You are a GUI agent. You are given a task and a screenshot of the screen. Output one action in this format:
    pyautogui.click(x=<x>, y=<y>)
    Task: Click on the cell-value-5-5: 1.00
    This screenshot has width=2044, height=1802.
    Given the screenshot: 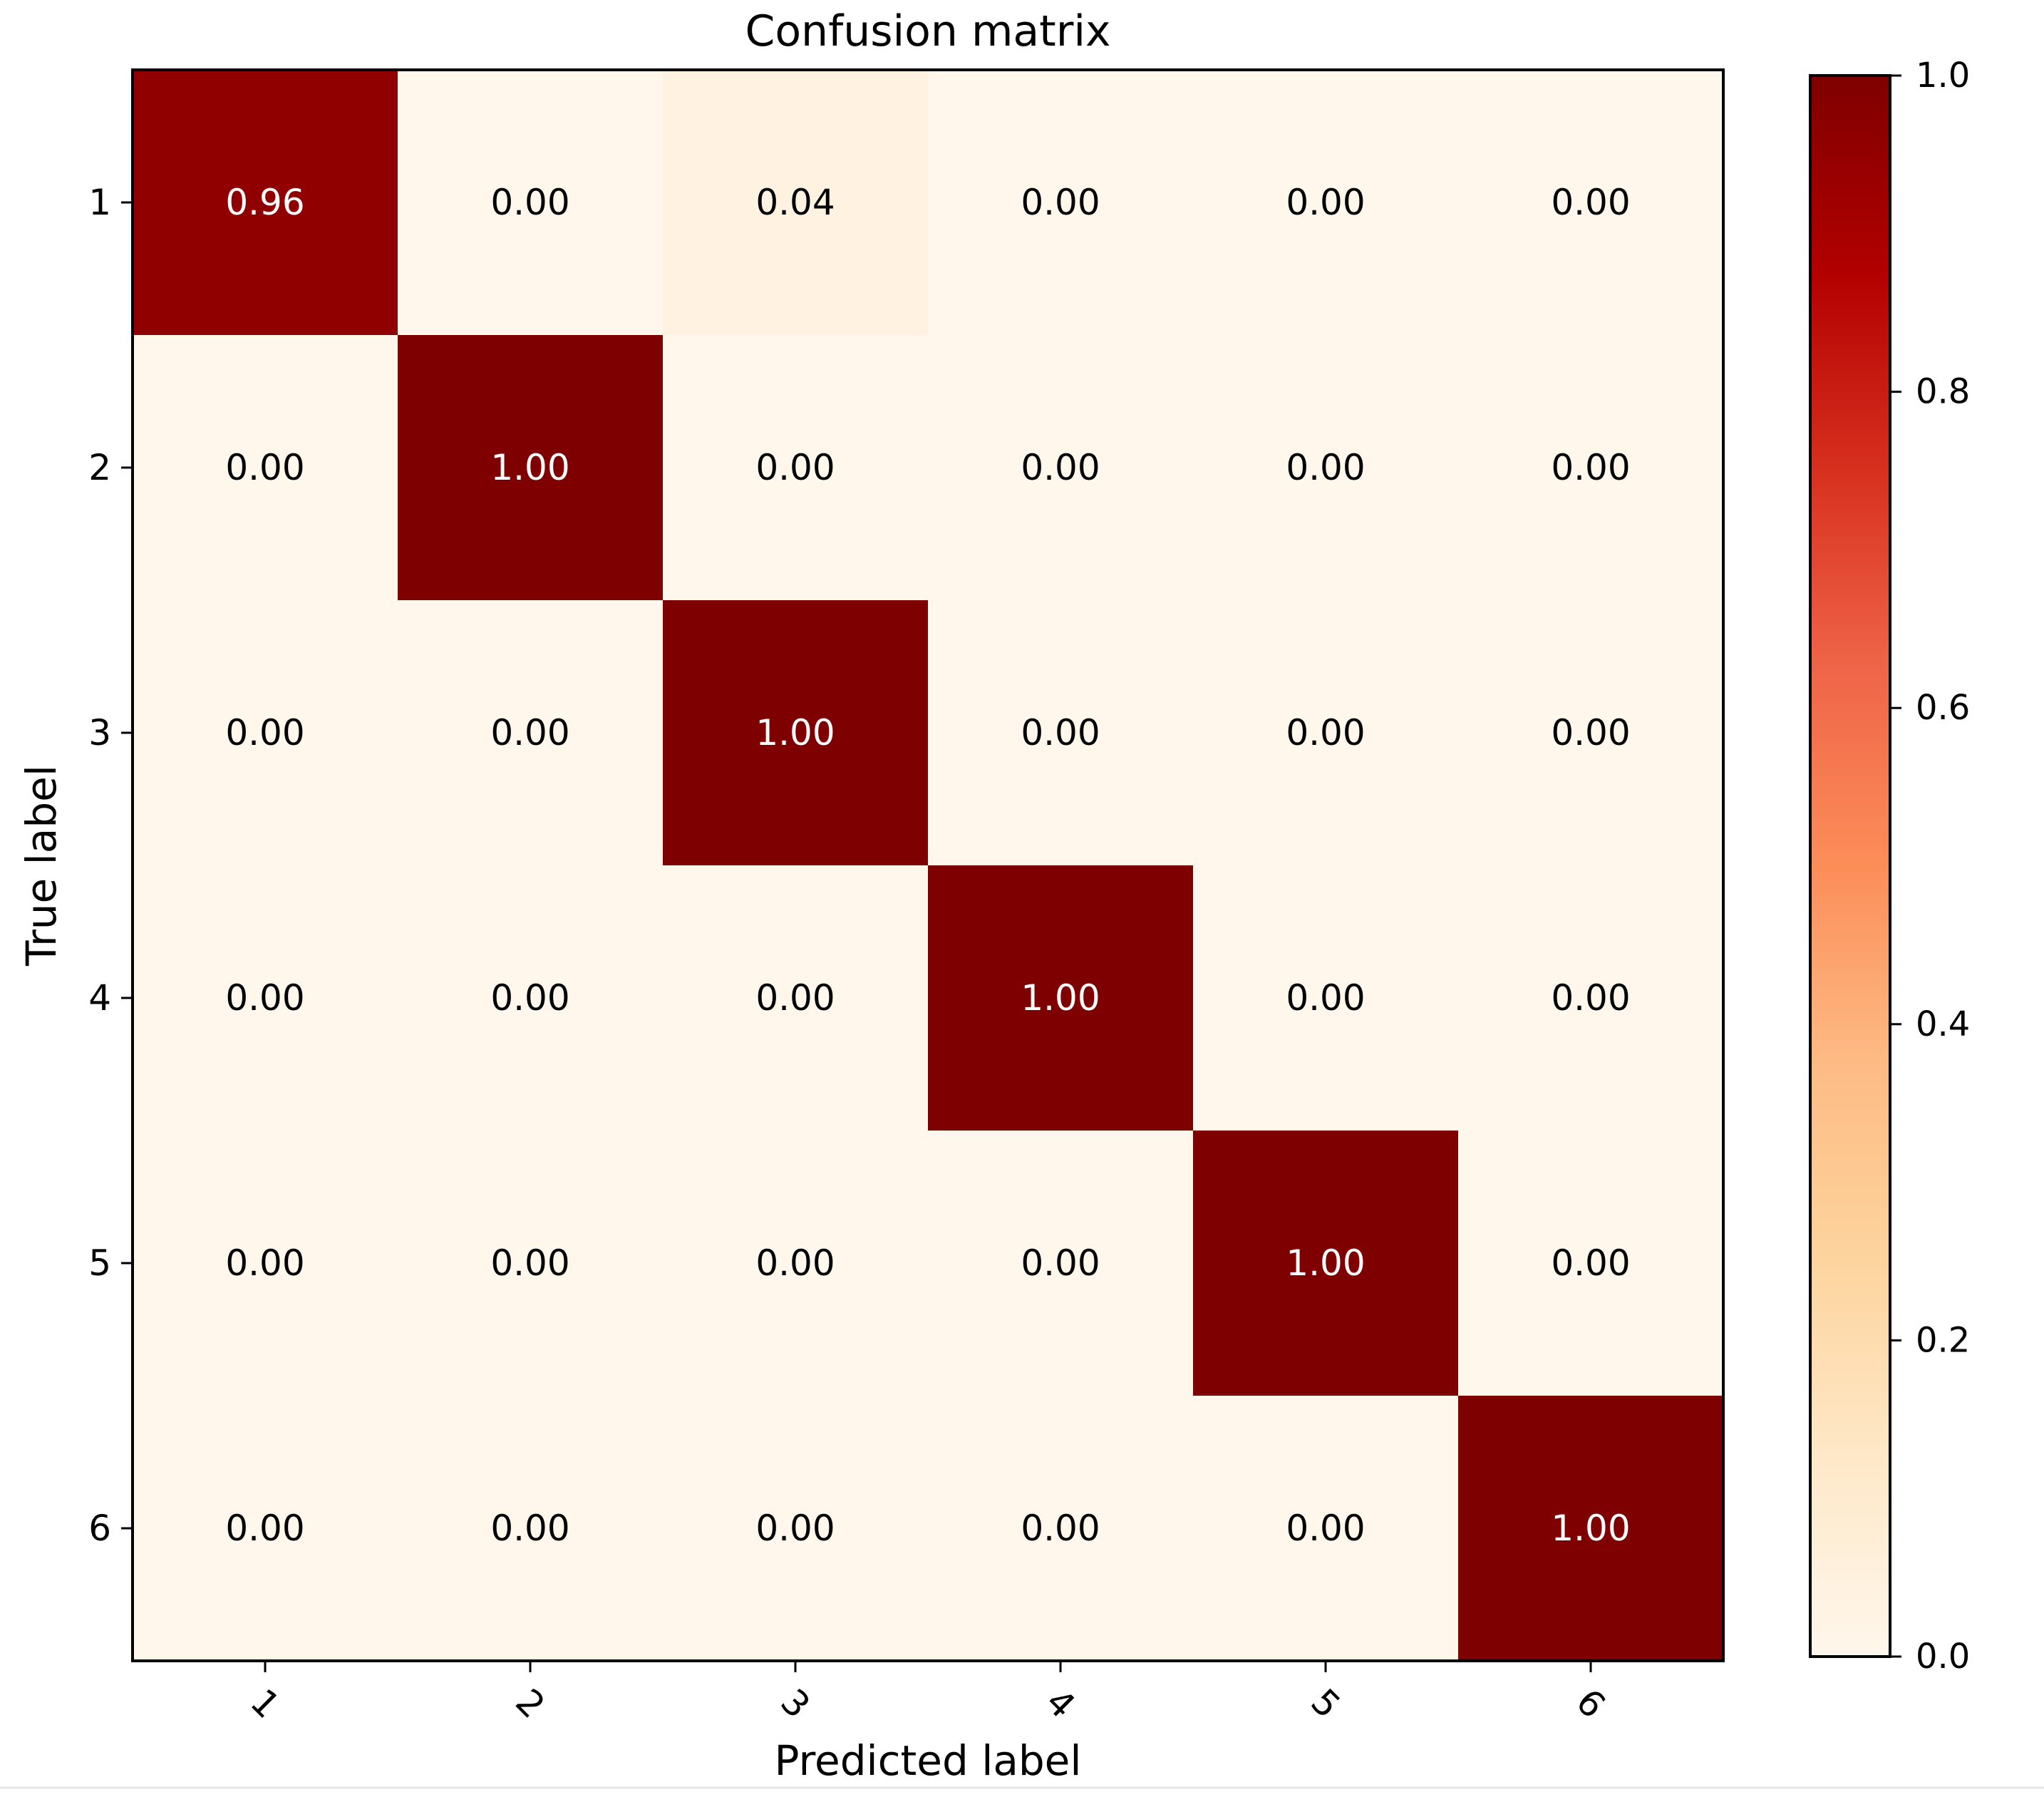 What is the action you would take?
    pyautogui.click(x=1326, y=1263)
    